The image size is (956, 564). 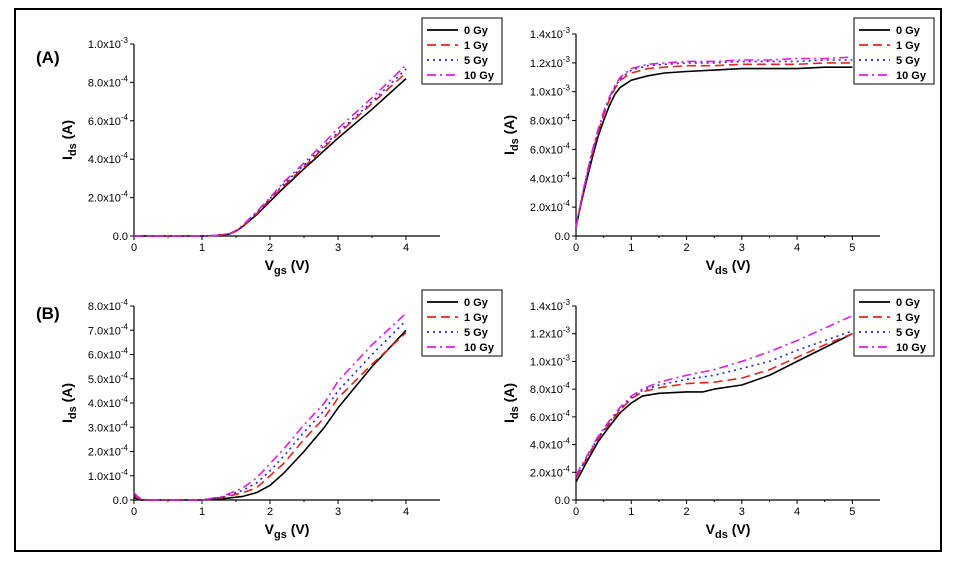 What do you see at coordinates (108, 329) in the screenshot?
I see `y-tick-label: 7.0x10⁻⁴` at bounding box center [108, 329].